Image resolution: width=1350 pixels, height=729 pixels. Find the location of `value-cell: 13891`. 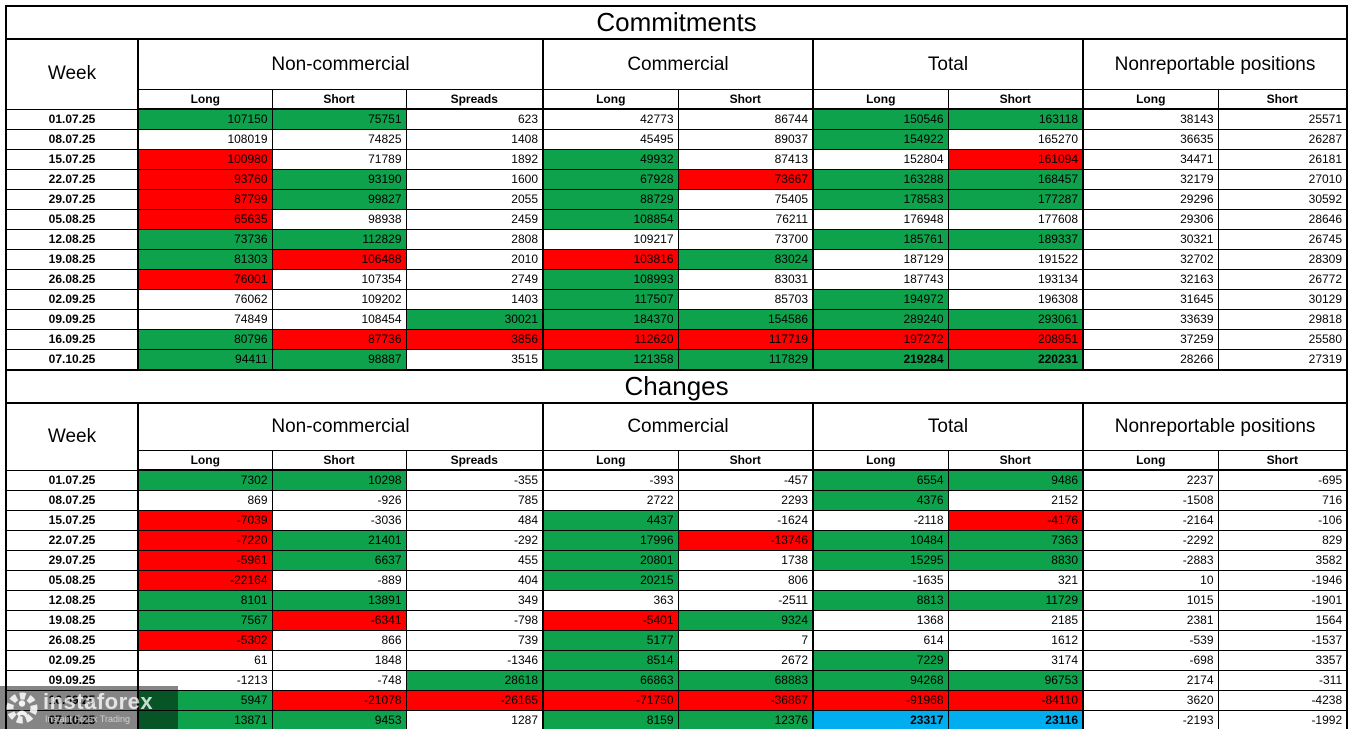

value-cell: 13891 is located at coordinates (339, 600).